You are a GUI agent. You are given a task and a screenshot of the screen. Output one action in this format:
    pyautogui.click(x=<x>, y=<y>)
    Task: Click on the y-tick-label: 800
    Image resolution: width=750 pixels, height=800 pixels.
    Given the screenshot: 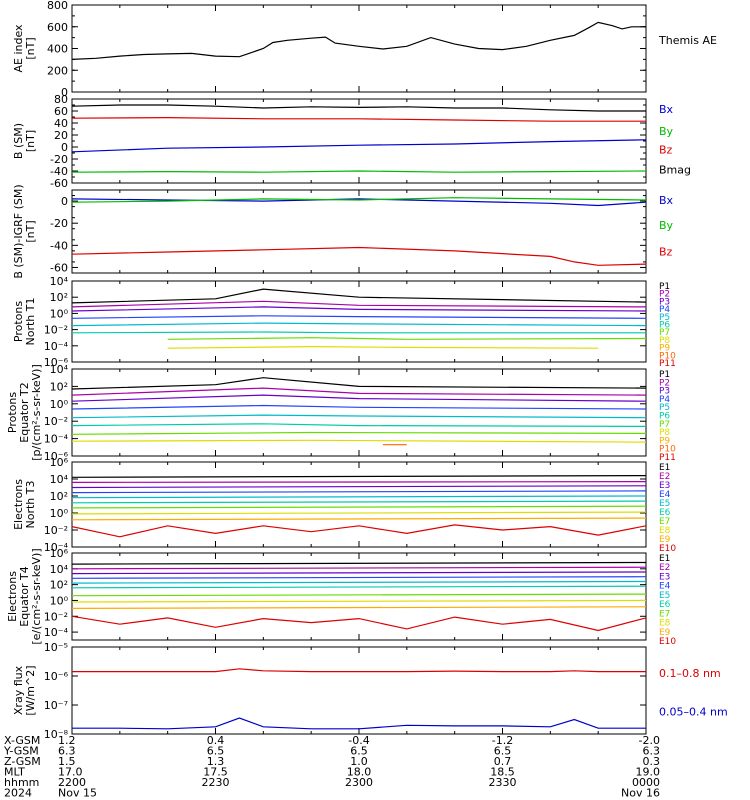 What is the action you would take?
    pyautogui.click(x=57, y=6)
    